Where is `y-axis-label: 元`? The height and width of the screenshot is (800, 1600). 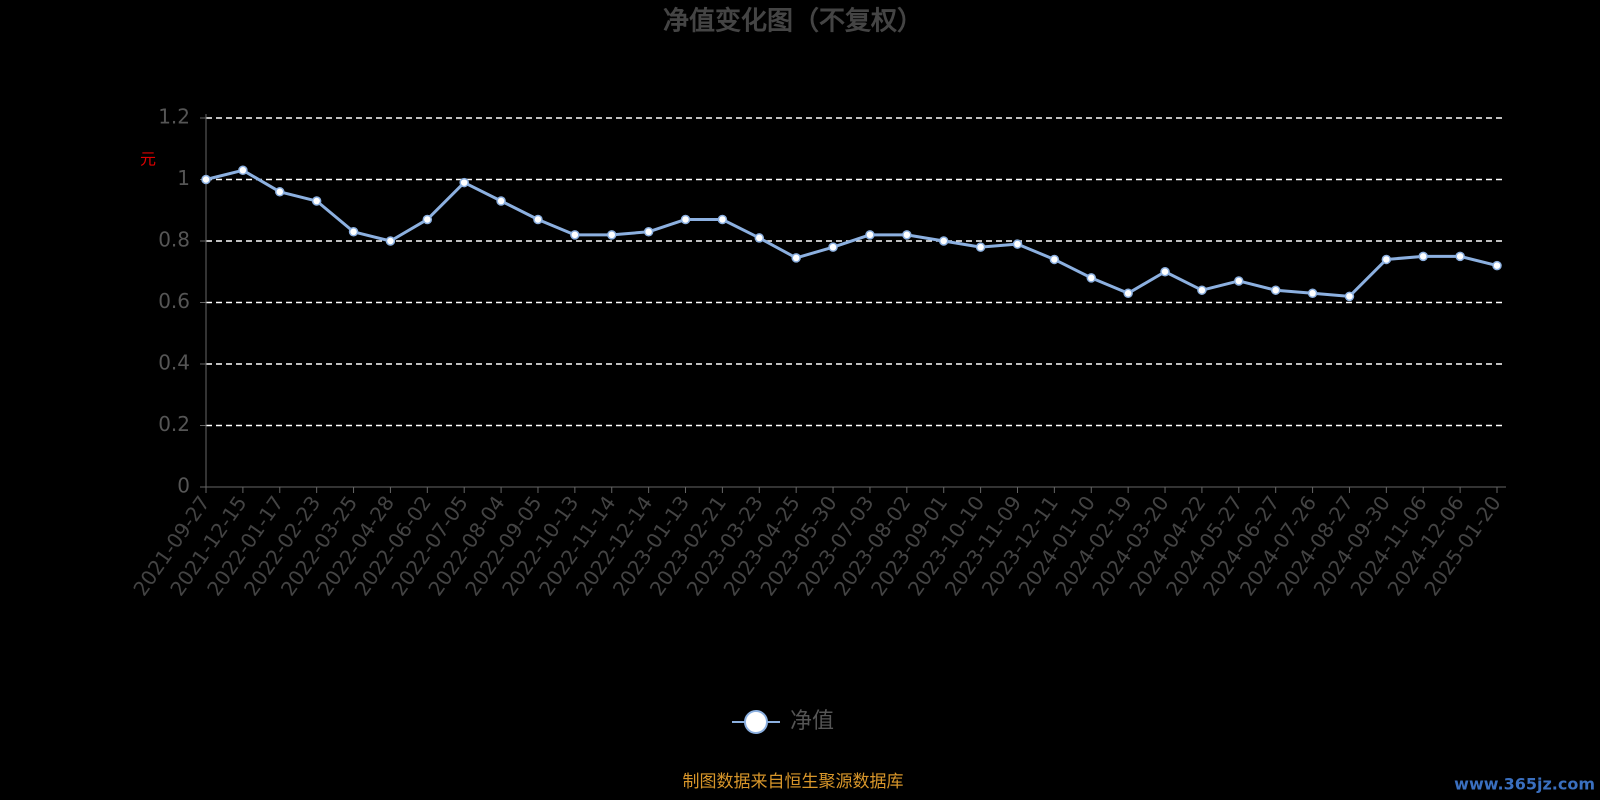
y-axis-label: 元 is located at coordinates (148, 159).